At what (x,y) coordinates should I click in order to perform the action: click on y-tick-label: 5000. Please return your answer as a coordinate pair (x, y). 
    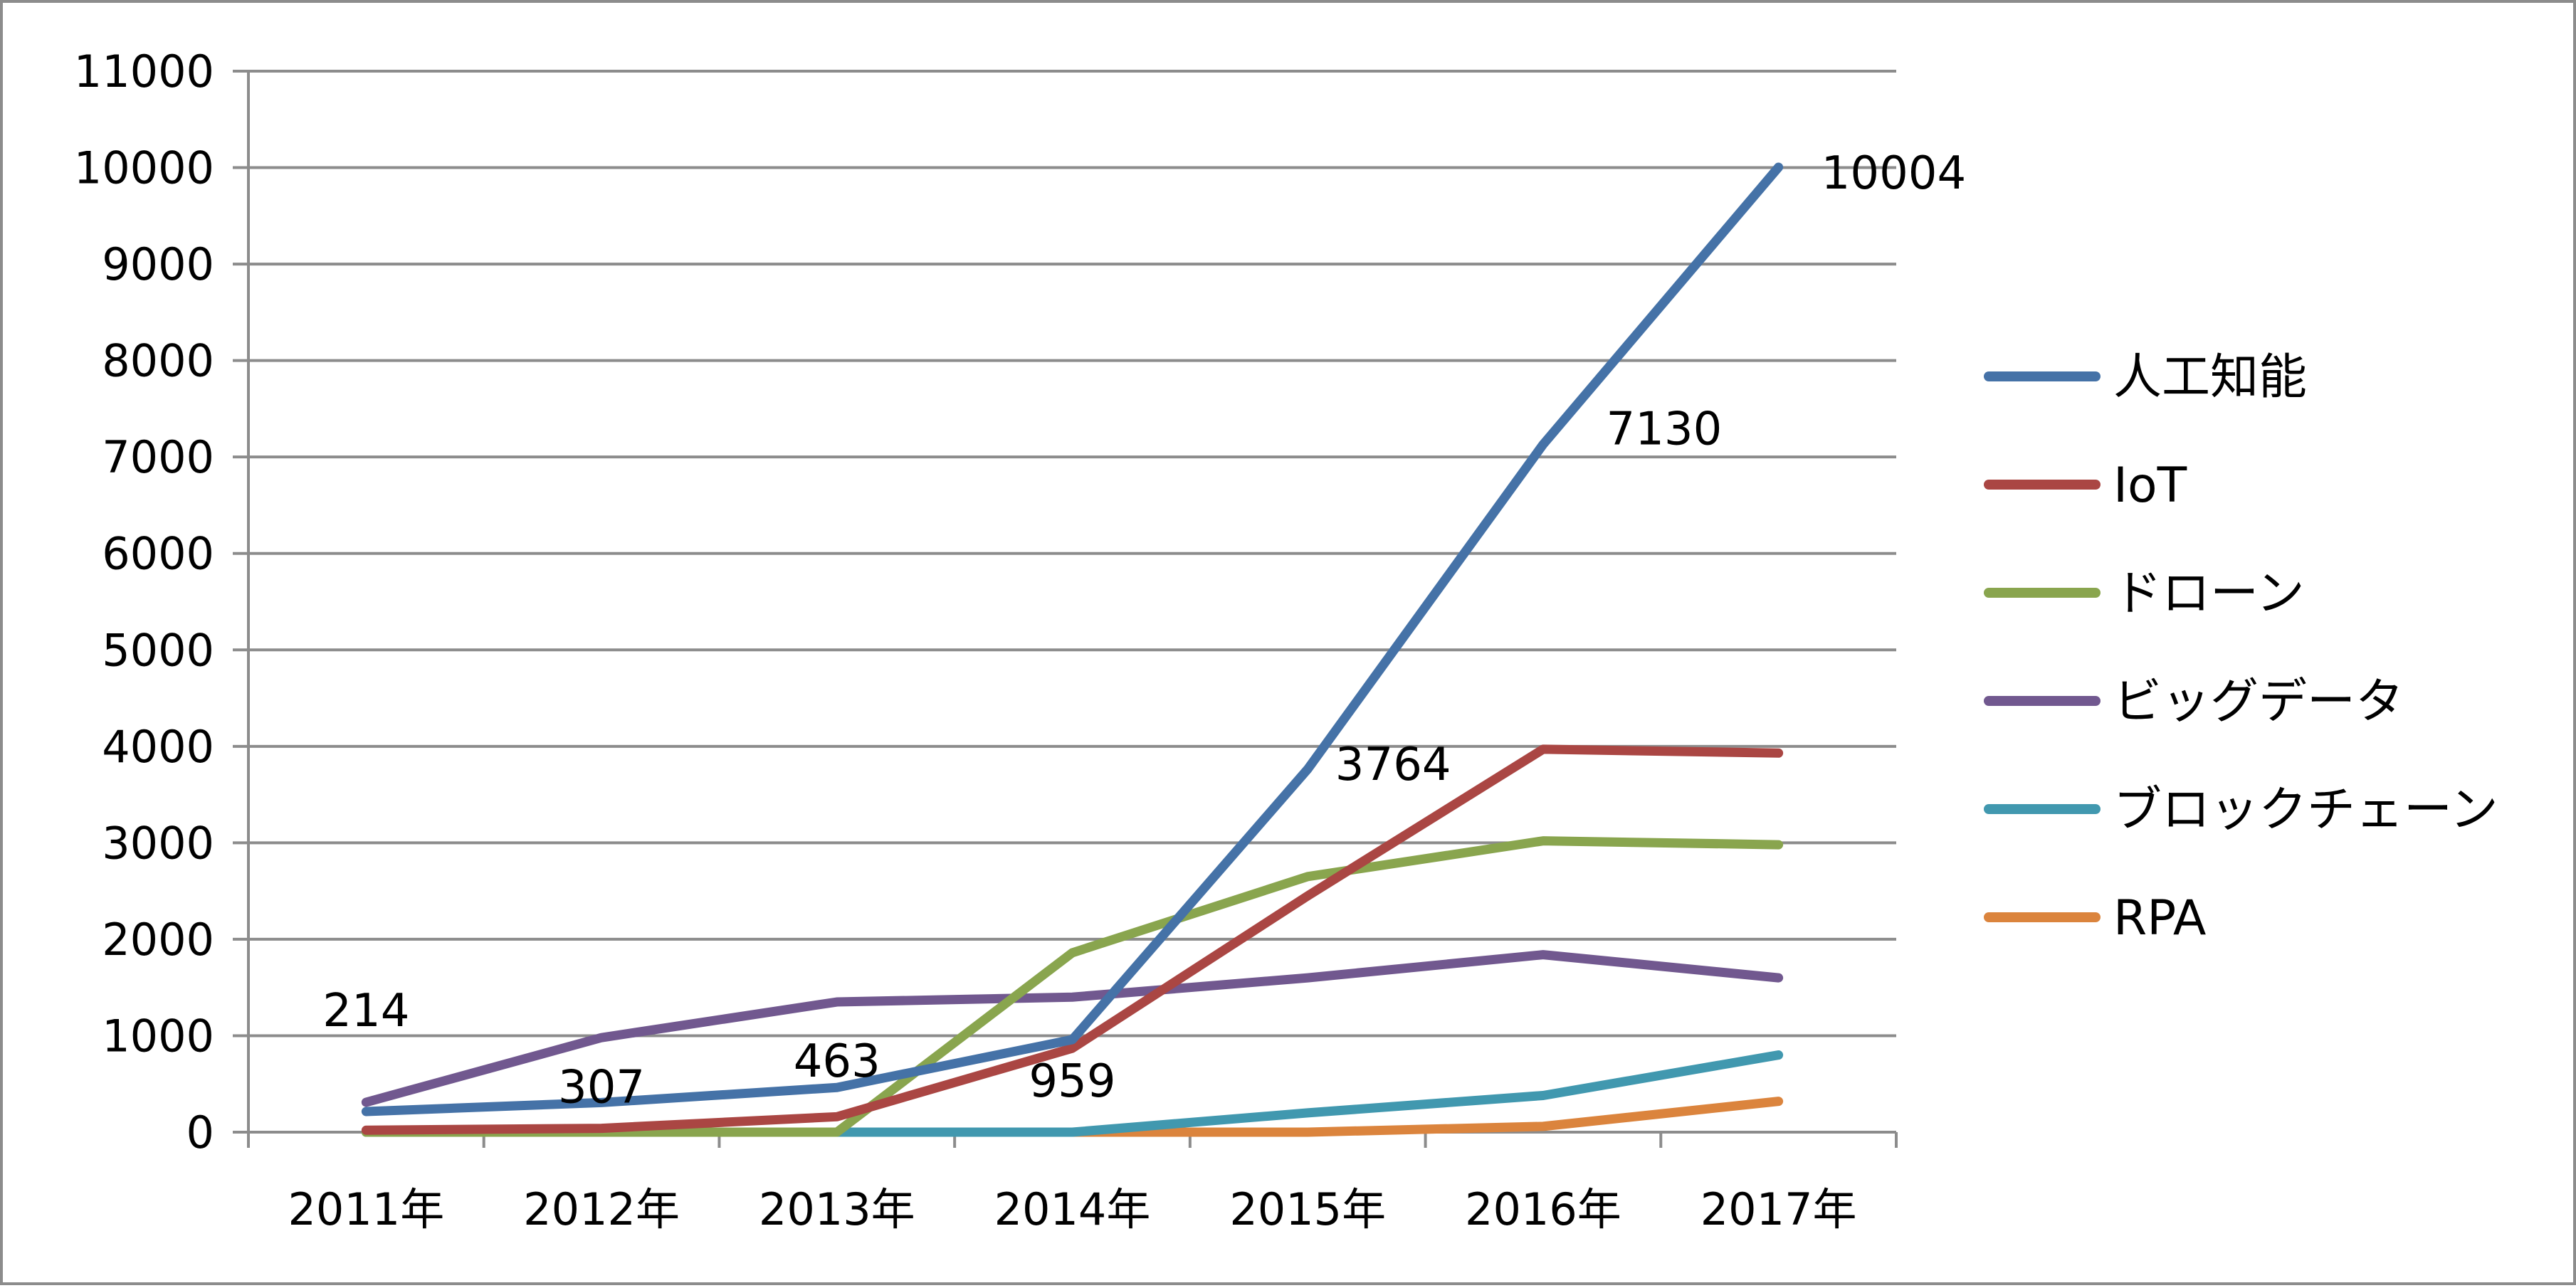
    Looking at the image, I should click on (158, 650).